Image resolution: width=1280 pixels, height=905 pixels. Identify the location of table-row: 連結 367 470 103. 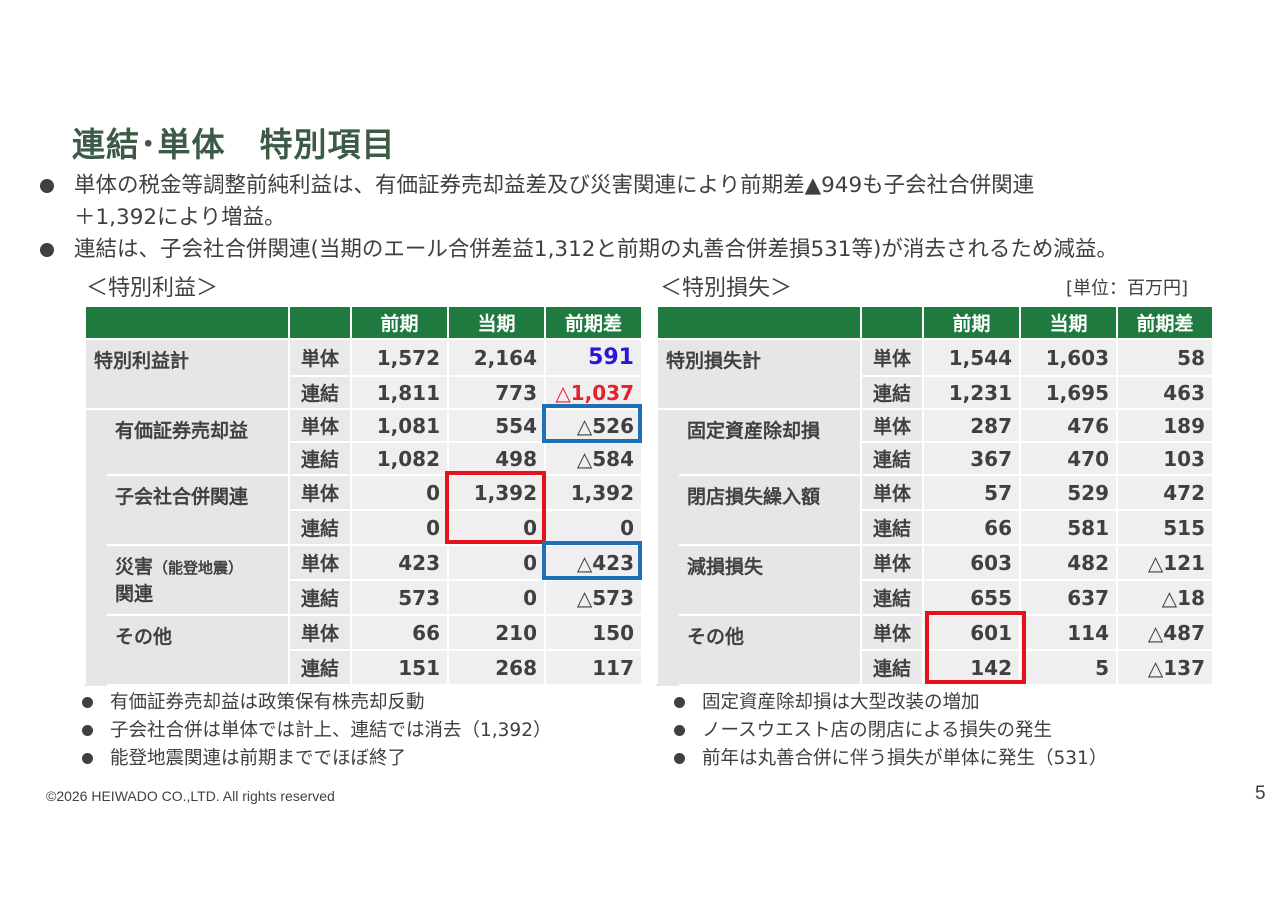
(935, 458).